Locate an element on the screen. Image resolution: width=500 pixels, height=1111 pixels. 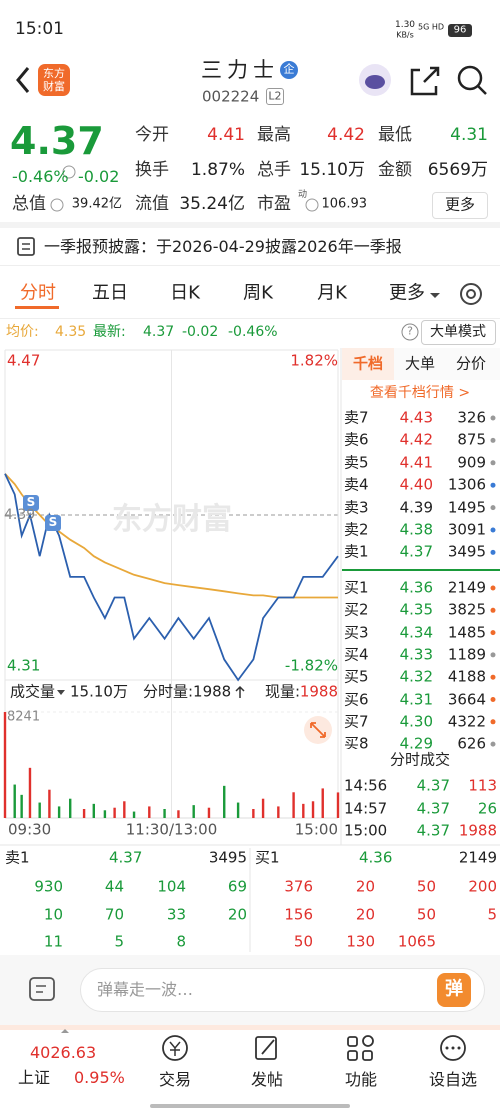
post-icon is located at coordinates (266, 1048).